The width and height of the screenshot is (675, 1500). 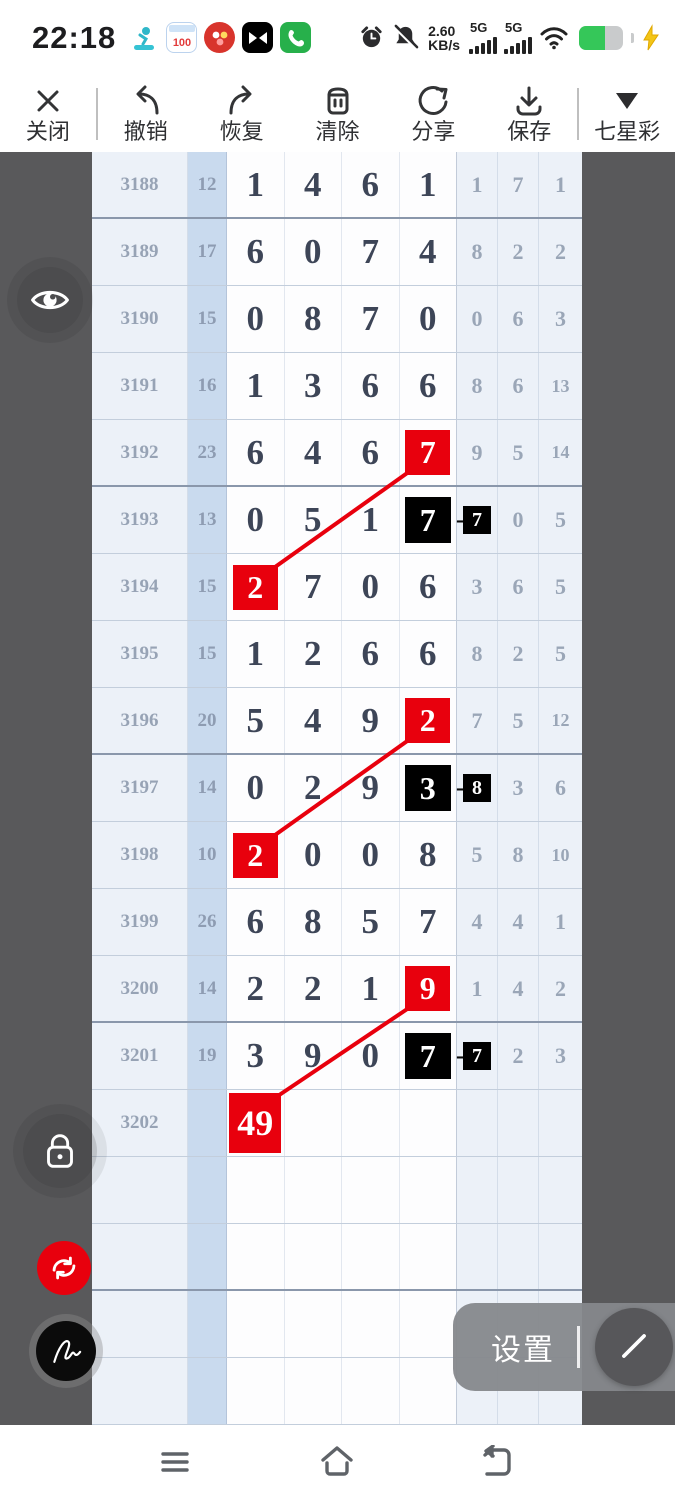 I want to click on highlight-red-cell: 49, so click(x=255, y=1123).